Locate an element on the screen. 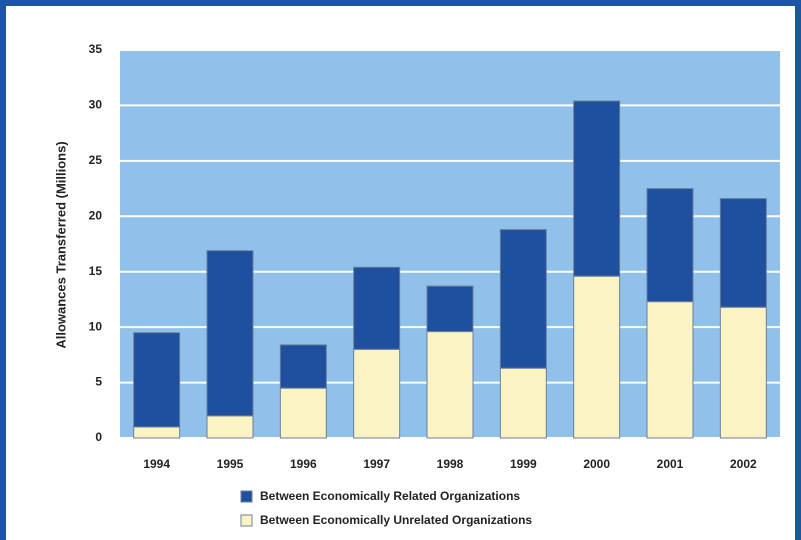  y-tick-label: 5 is located at coordinates (98, 382).